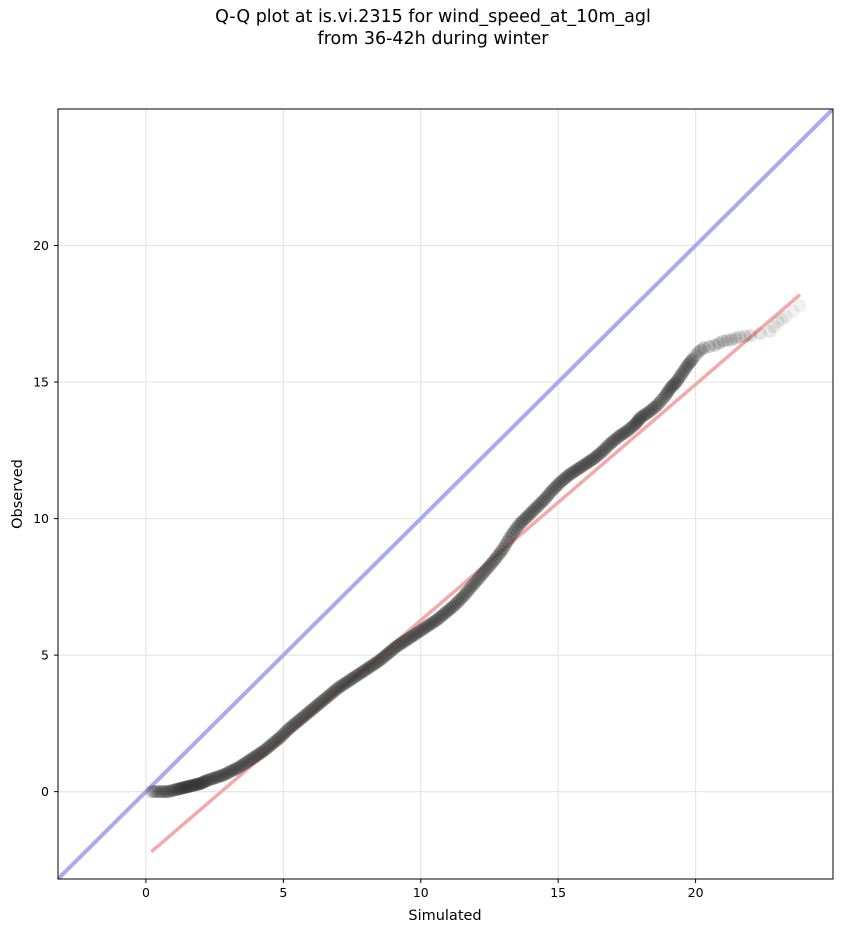  Describe the element at coordinates (283, 892) in the screenshot. I see `x-tick-label: 5` at that location.